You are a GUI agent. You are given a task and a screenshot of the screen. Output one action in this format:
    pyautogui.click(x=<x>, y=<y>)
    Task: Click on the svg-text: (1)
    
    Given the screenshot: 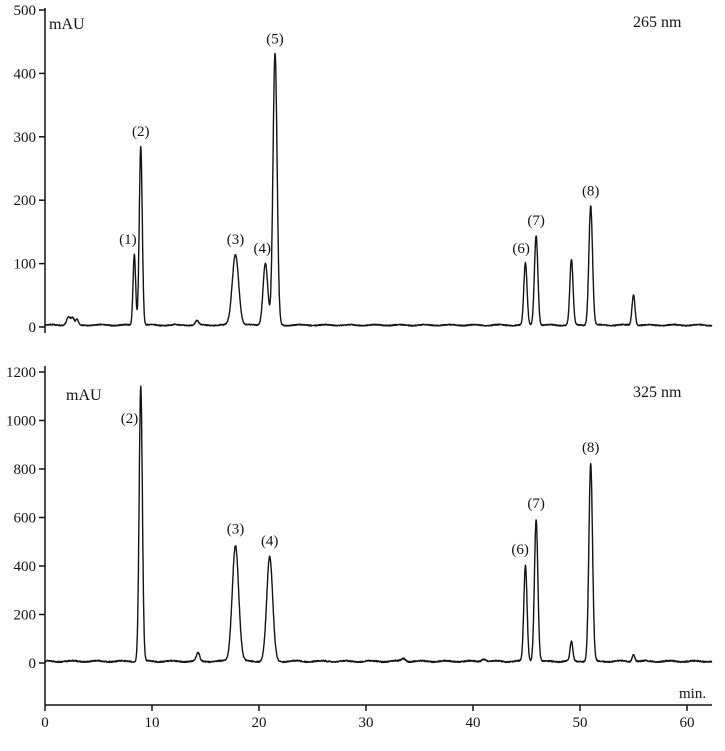 What is the action you would take?
    pyautogui.click(x=128, y=240)
    